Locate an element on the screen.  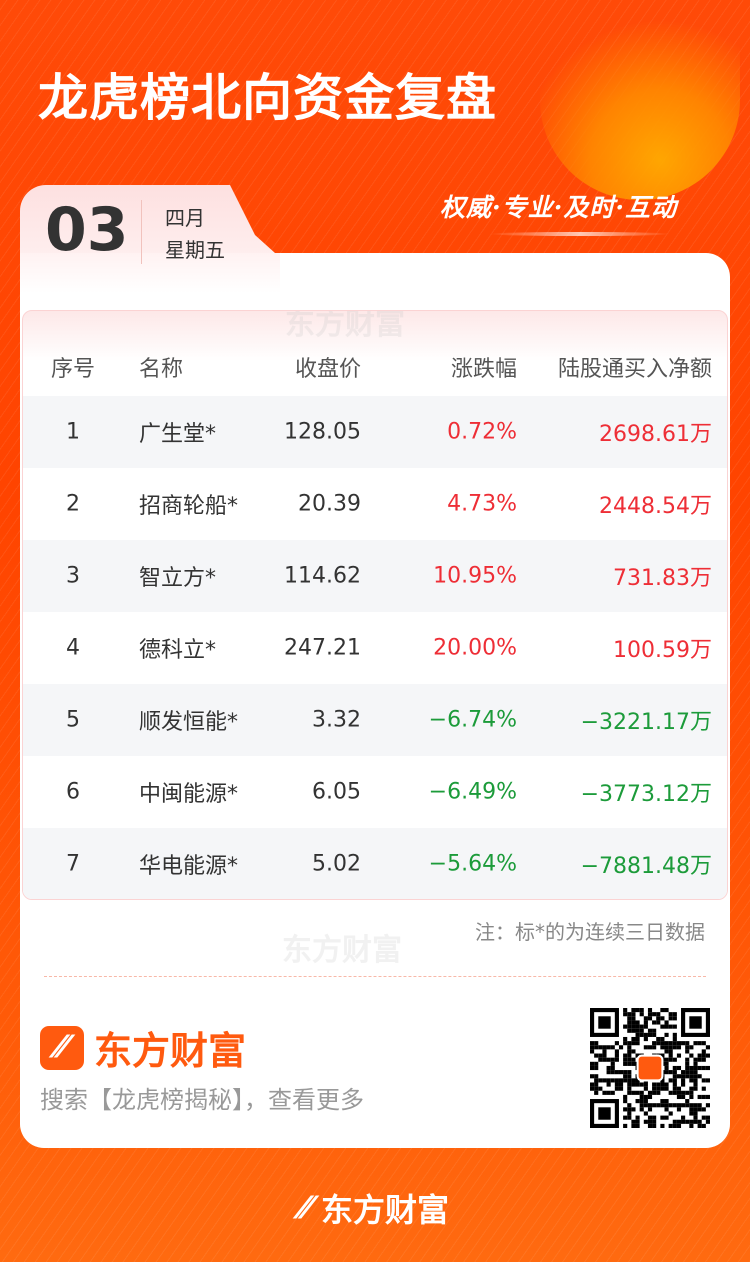
change-pct: 10.95% is located at coordinates (475, 576).